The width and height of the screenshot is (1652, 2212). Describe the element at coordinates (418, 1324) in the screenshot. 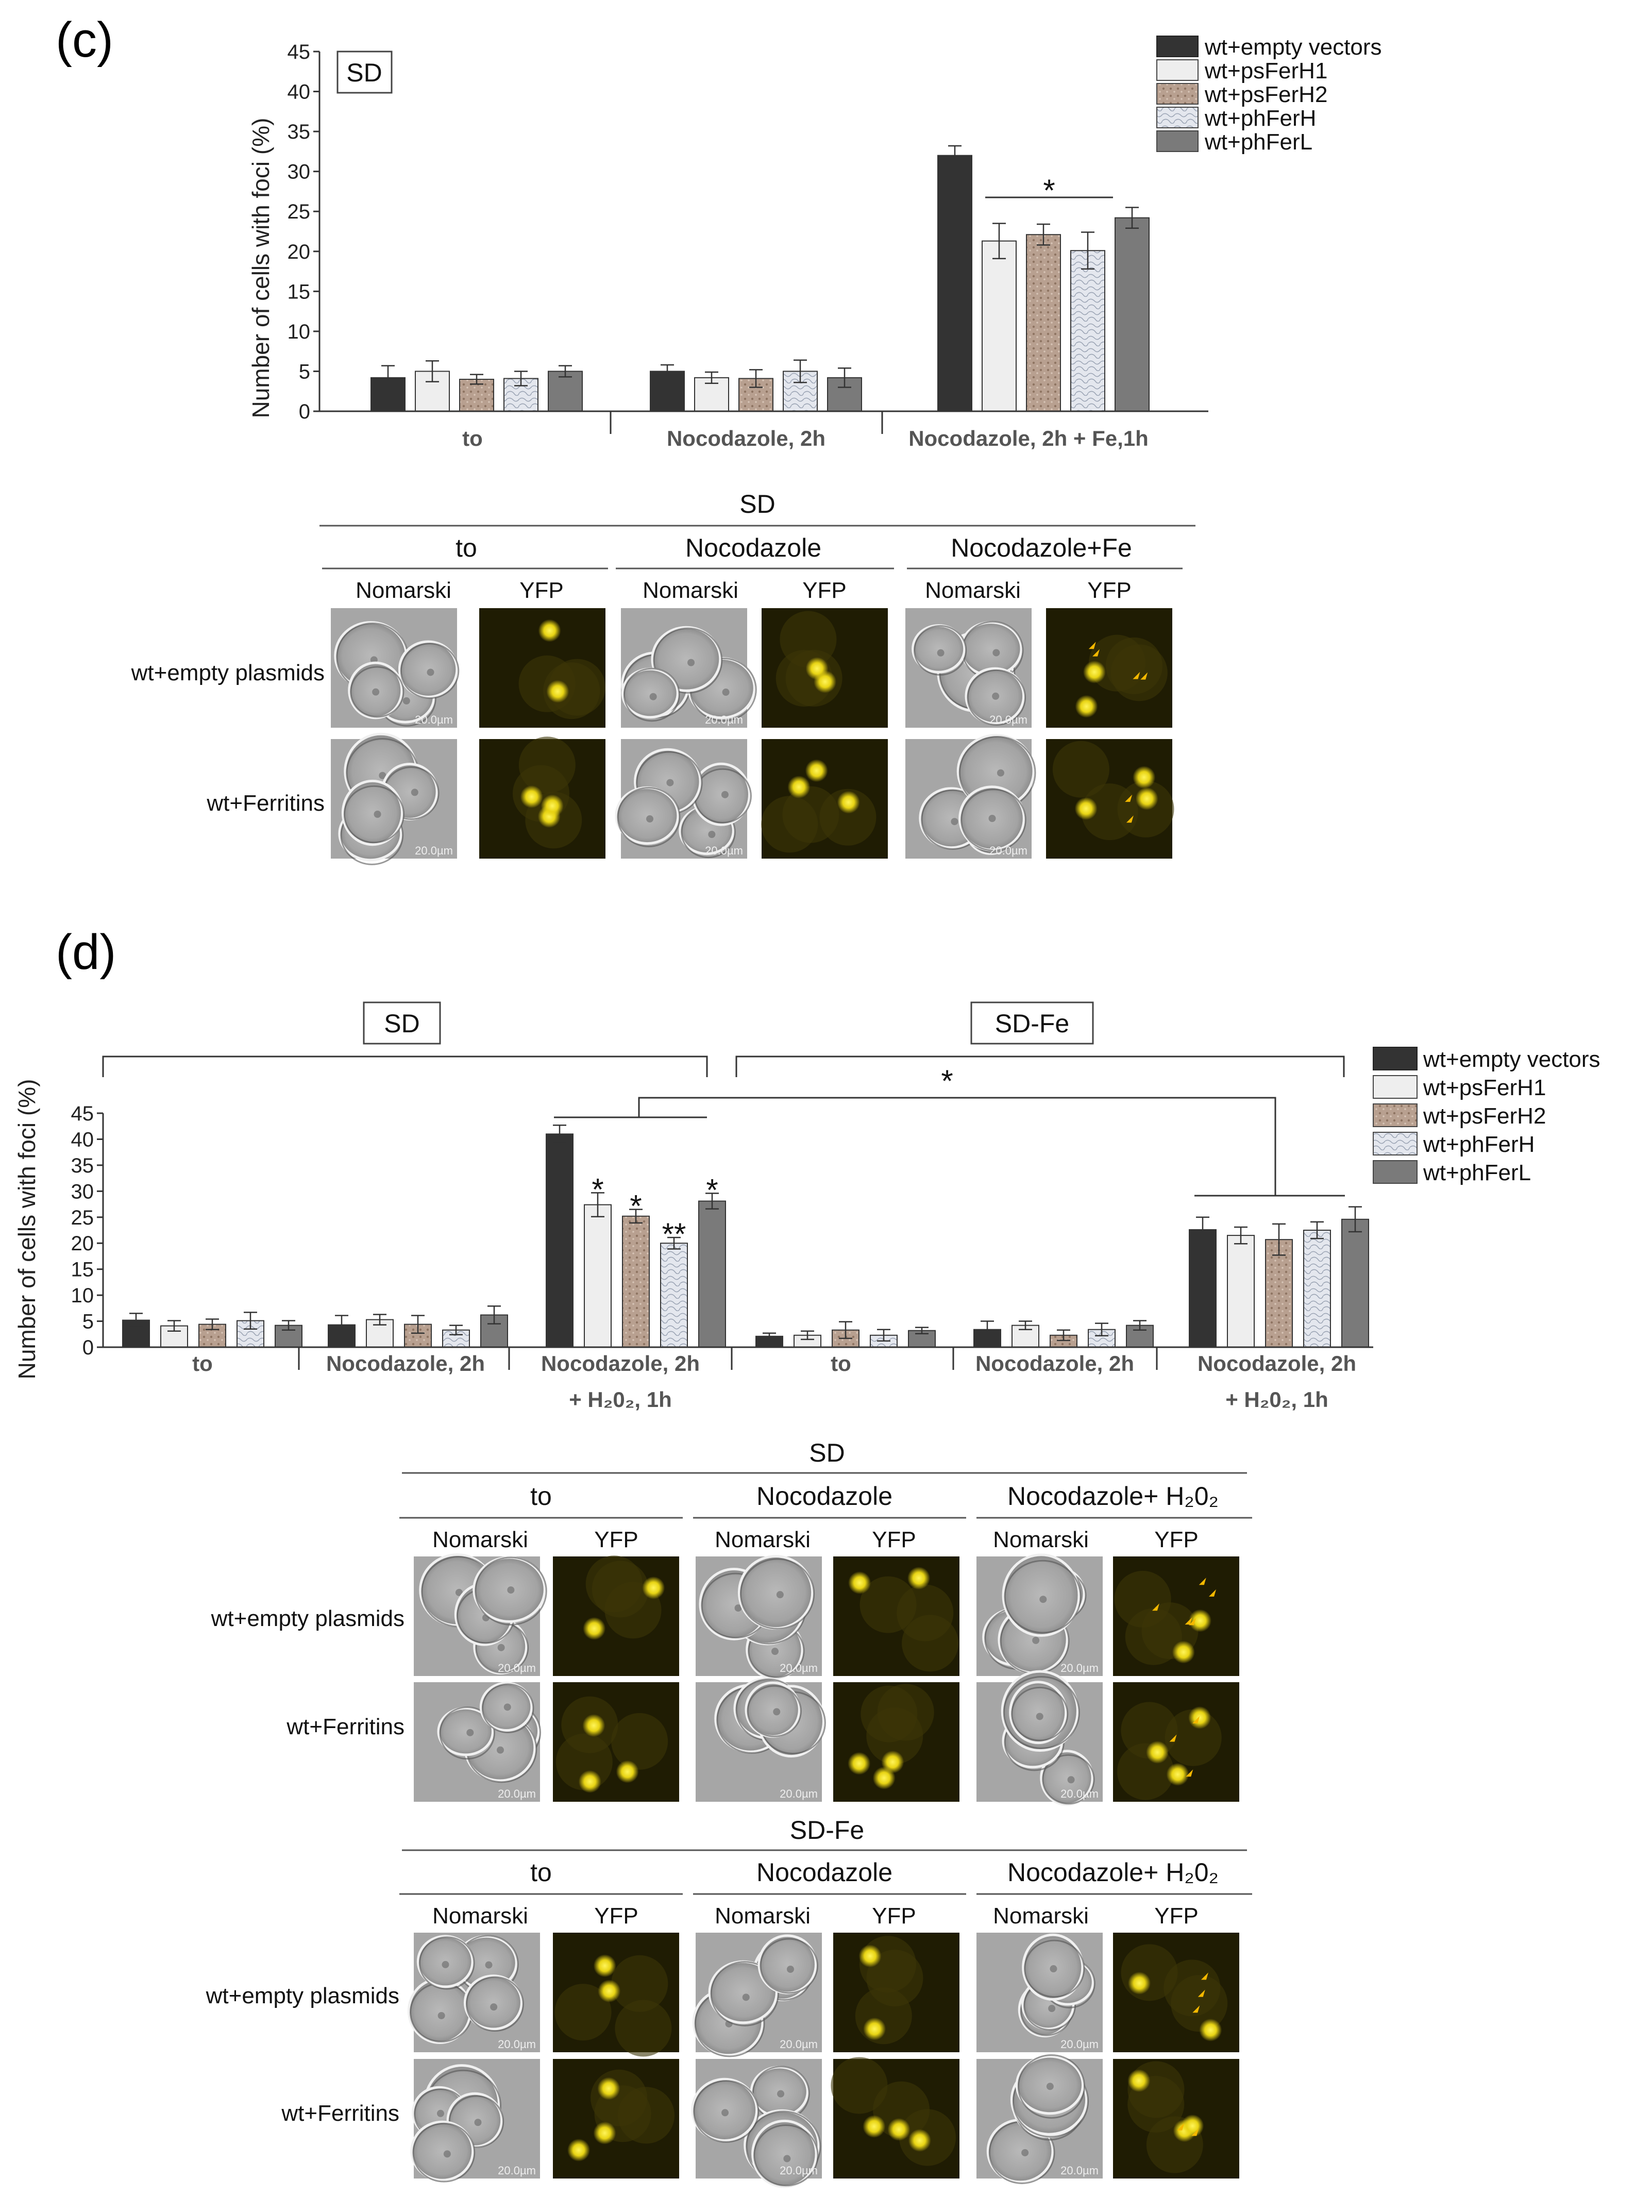

I see `d-errorbar-g1-s2` at that location.